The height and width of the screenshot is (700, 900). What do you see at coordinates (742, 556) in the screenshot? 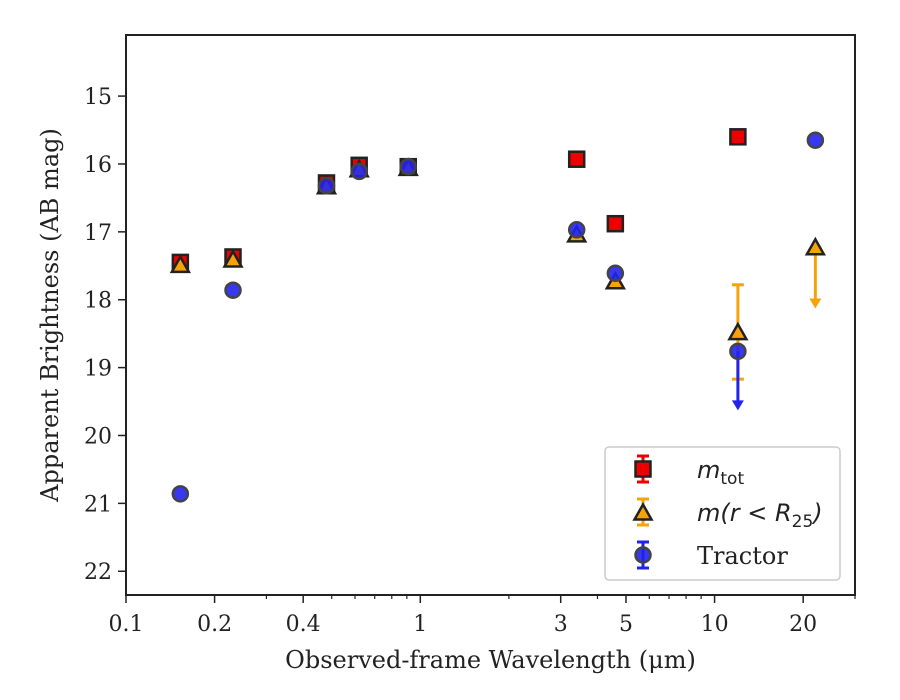
I see `legend-label-circle: Tractor` at bounding box center [742, 556].